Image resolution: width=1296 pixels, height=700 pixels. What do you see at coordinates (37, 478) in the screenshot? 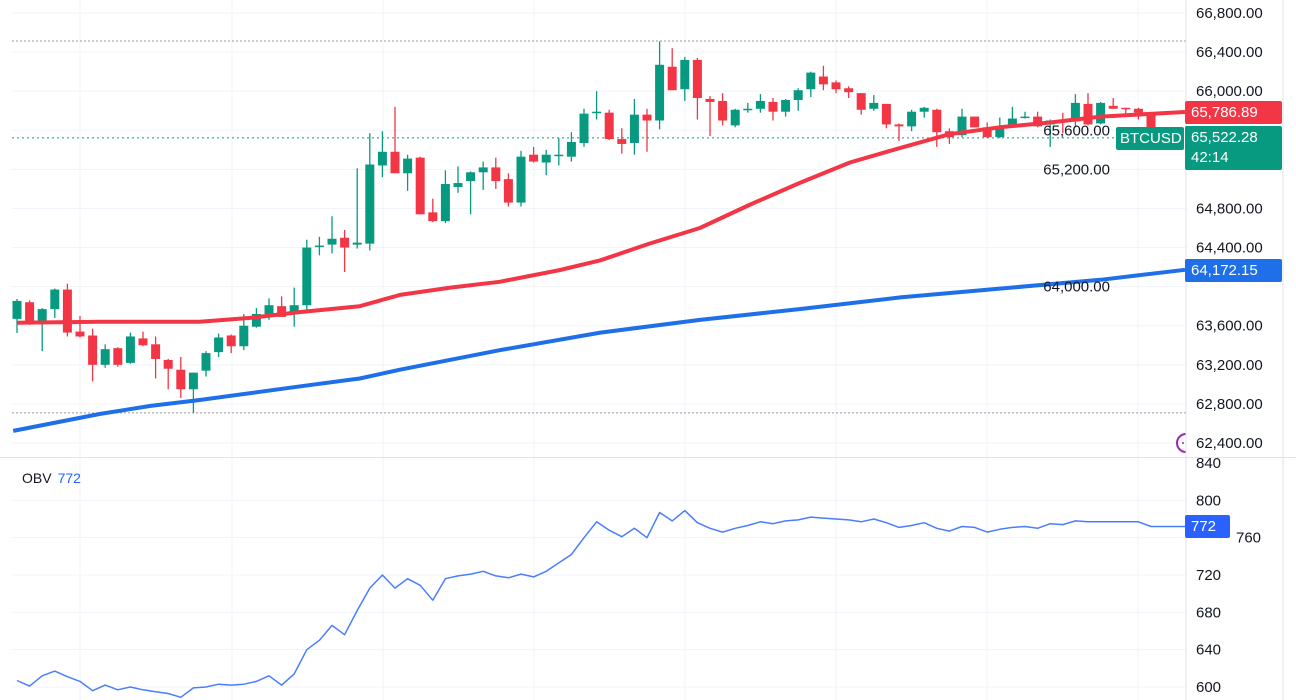
I see `obv-title: OBV` at bounding box center [37, 478].